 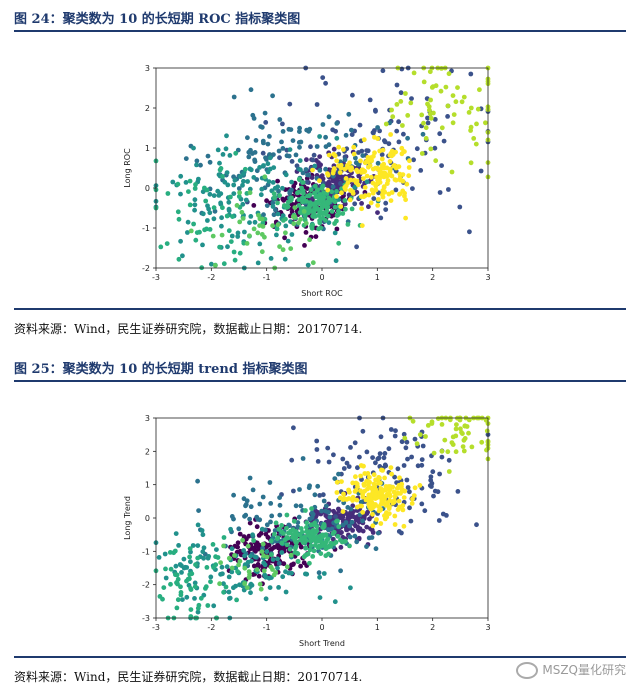 I want to click on x-tick-label: -2, so click(x=211, y=277).